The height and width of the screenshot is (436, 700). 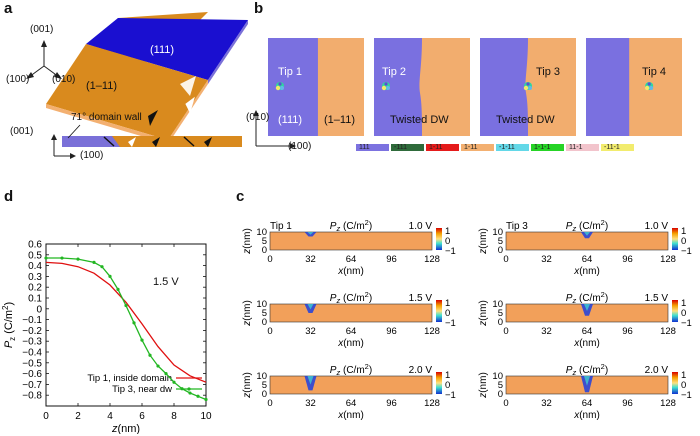 What do you see at coordinates (137, 85) in the screenshot?
I see `panel-a-figure` at bounding box center [137, 85].